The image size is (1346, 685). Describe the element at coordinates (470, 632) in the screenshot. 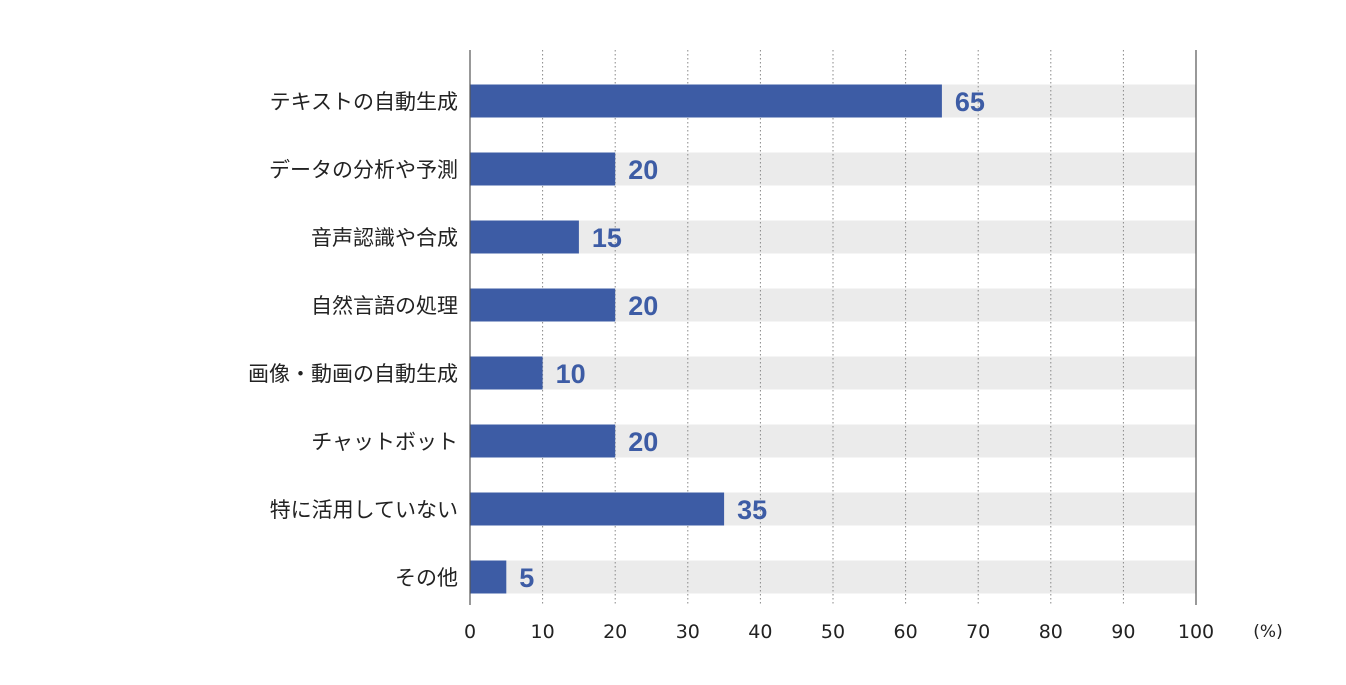

I see `x-tick-label: 0` at that location.